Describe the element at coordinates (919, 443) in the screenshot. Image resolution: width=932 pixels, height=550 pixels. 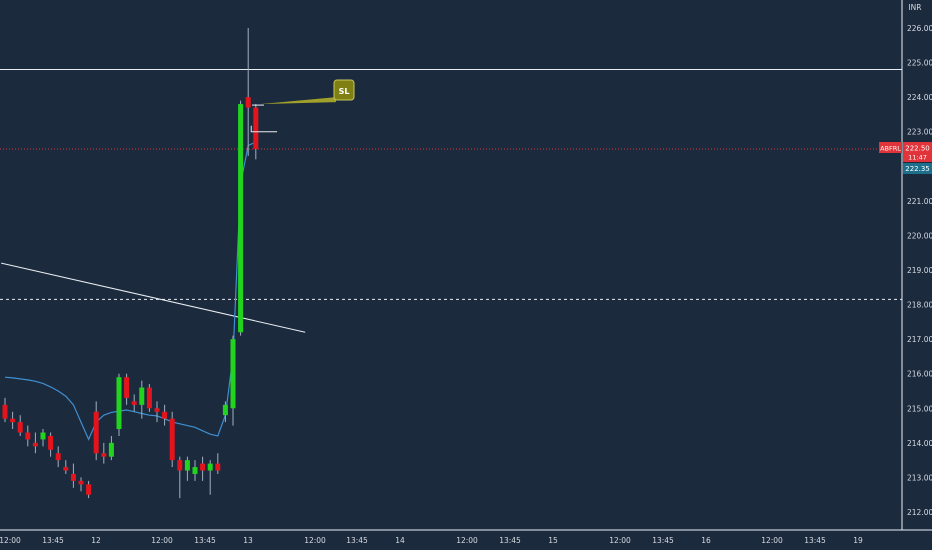
I see `y-tick-label: 214.00` at that location.